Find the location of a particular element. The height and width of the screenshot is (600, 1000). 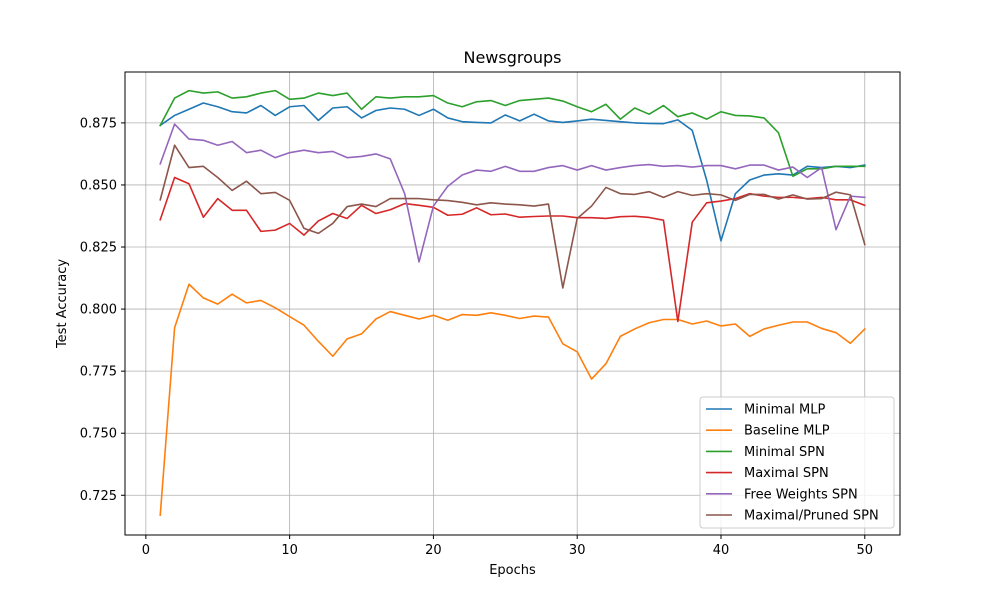

y-tick-label: 0.775 is located at coordinates (98, 372).